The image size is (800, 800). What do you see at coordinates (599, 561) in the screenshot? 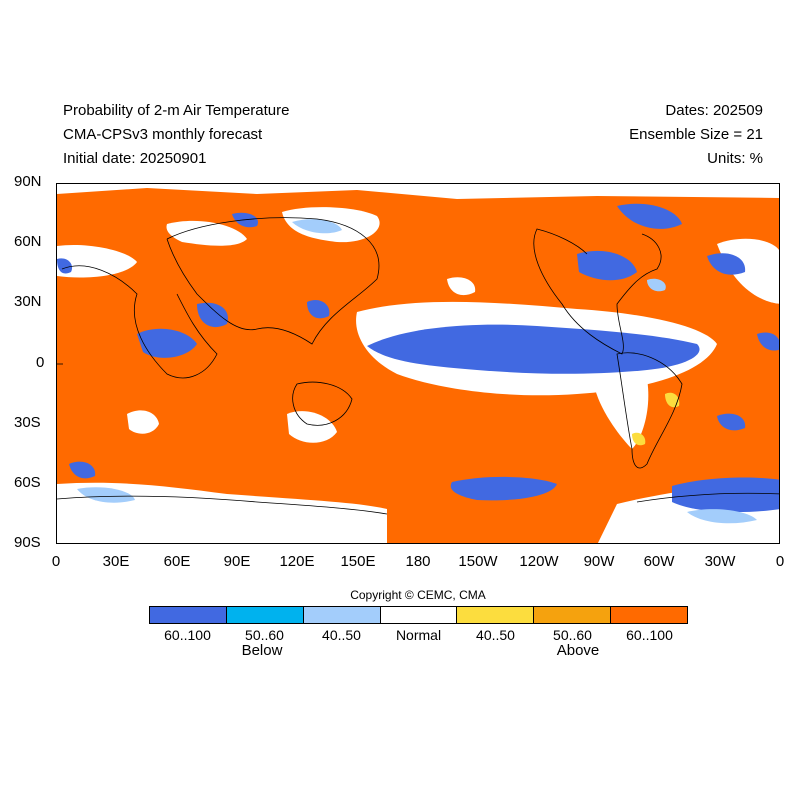
I see `x-tick-label: 90W` at bounding box center [599, 561].